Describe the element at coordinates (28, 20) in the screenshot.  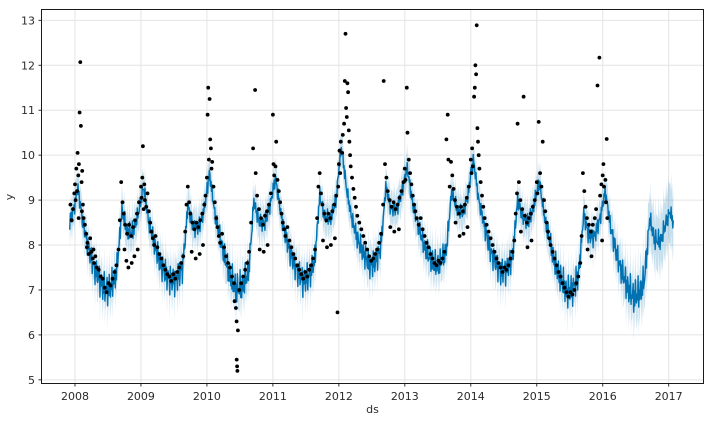
I see `y-tick-label: 13` at that location.